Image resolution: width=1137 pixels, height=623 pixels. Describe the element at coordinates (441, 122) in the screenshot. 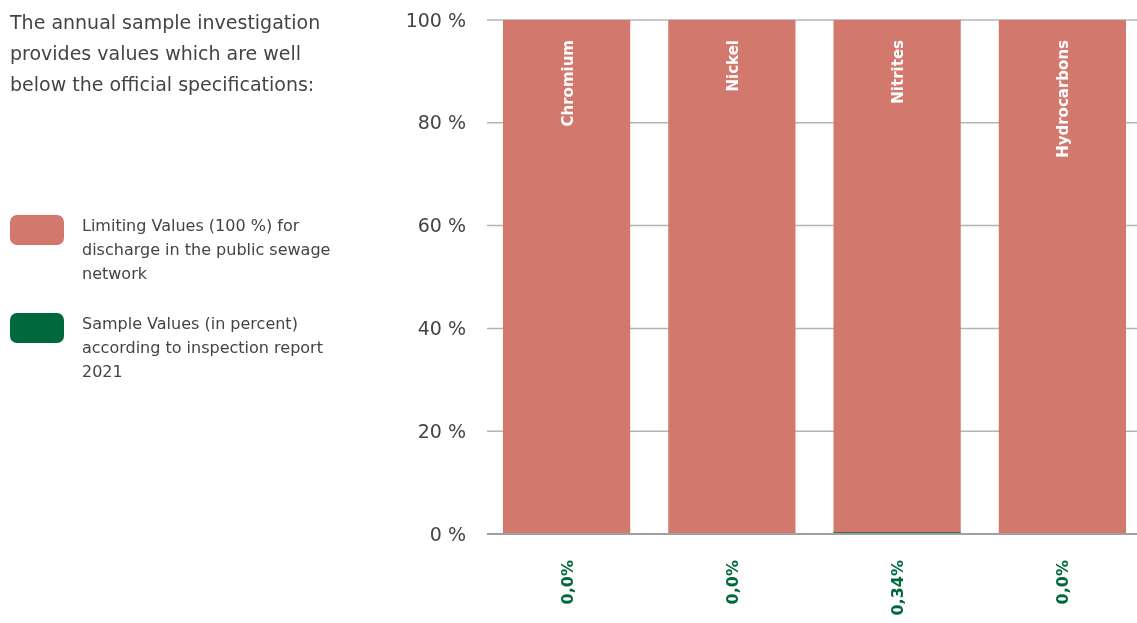

I see `y-tick-label: 80 %` at that location.